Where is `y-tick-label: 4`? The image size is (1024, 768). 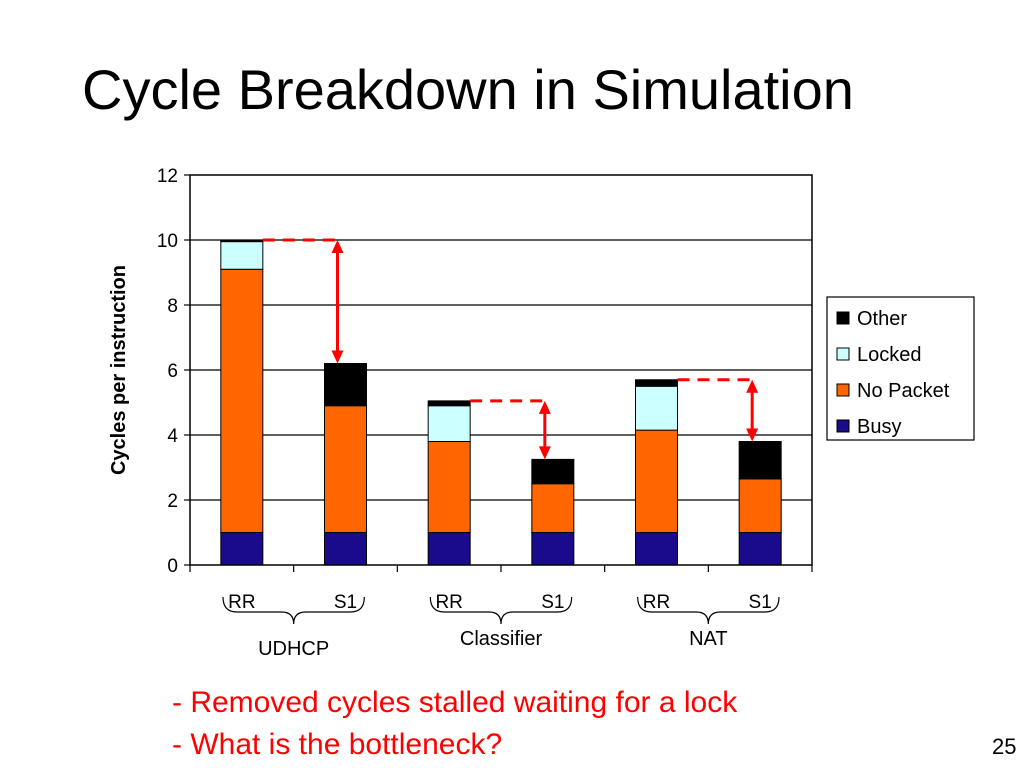 y-tick-label: 4 is located at coordinates (172, 436).